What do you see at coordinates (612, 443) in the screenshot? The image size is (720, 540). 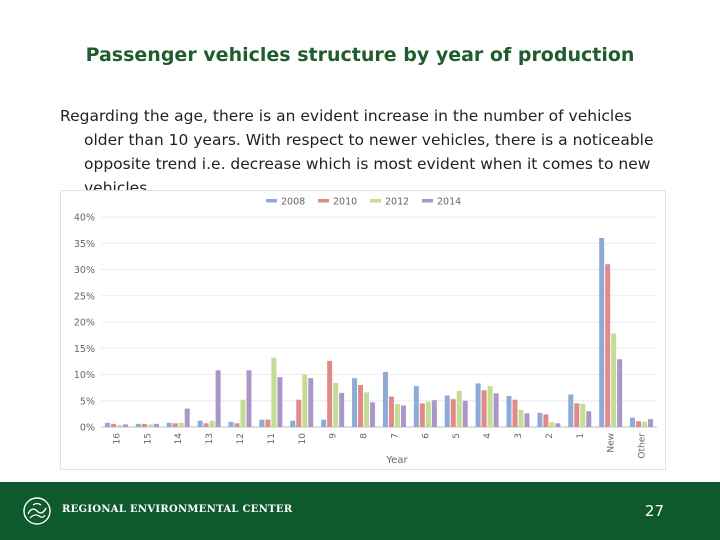 I see `x-tick-label: New` at bounding box center [612, 443].